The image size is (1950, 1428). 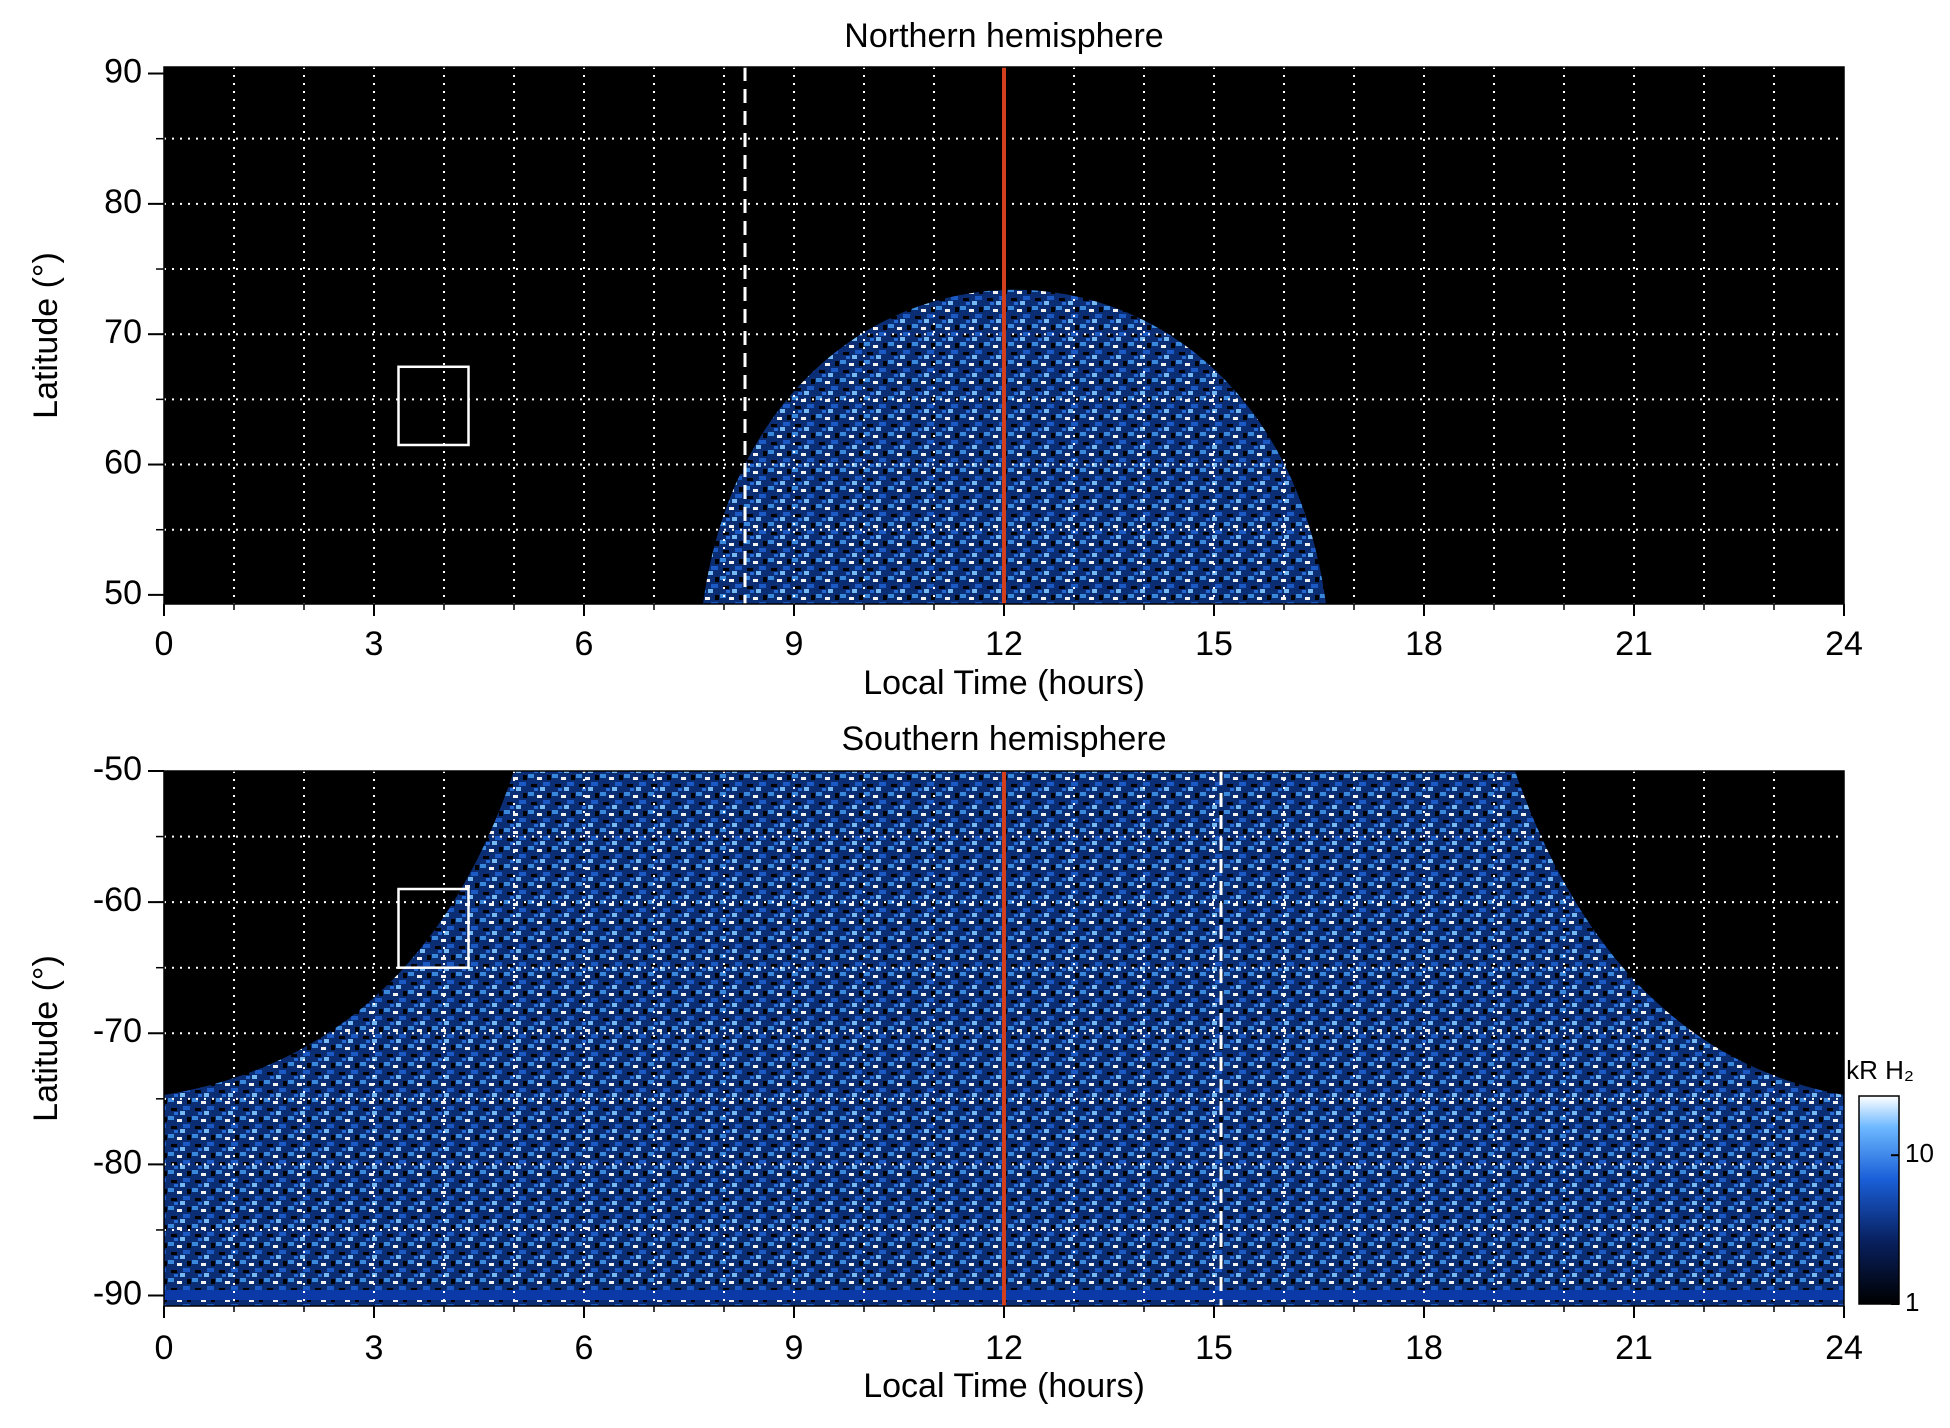 I want to click on y-tick-label: 50, so click(x=123, y=593).